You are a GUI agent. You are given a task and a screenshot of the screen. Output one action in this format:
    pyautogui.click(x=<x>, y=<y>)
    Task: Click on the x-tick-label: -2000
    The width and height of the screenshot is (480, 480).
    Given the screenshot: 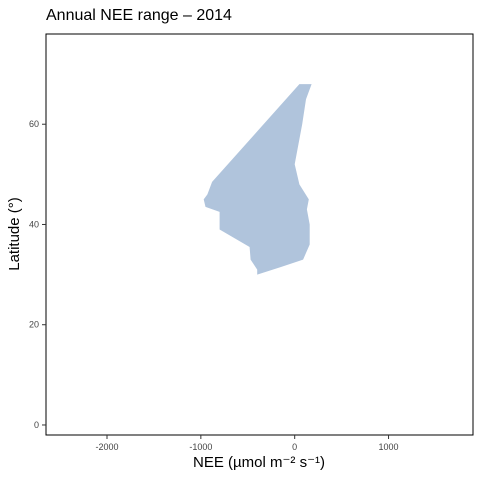 What is the action you would take?
    pyautogui.click(x=106, y=447)
    